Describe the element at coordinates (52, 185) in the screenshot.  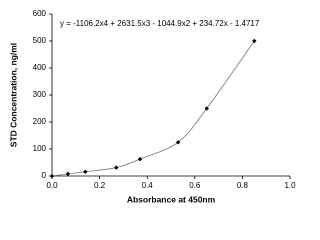
I see `x-tick-label: 0.0` at that location.